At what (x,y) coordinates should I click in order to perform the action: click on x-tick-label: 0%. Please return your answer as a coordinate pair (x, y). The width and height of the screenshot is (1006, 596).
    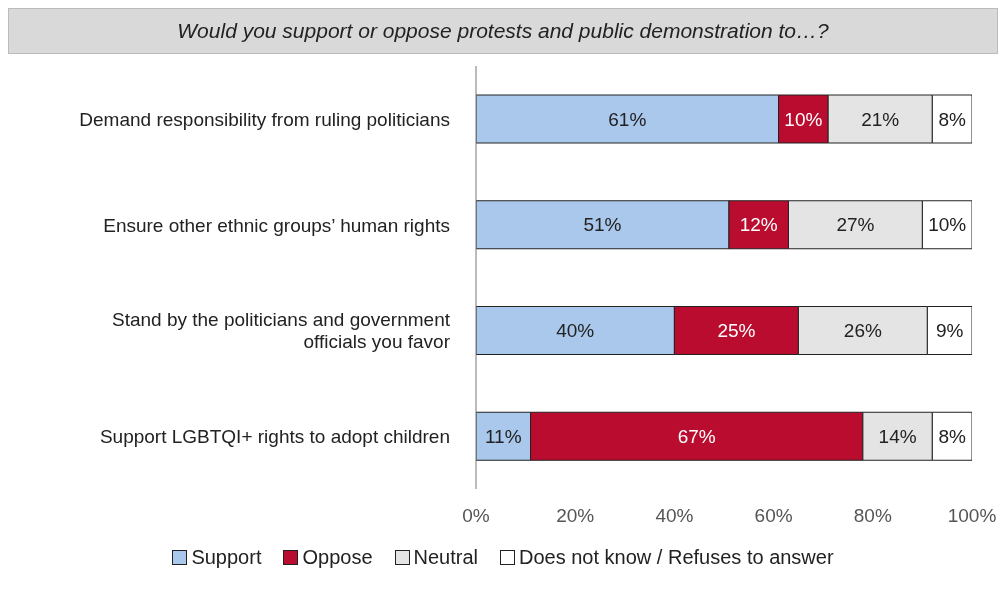
    Looking at the image, I should click on (476, 516).